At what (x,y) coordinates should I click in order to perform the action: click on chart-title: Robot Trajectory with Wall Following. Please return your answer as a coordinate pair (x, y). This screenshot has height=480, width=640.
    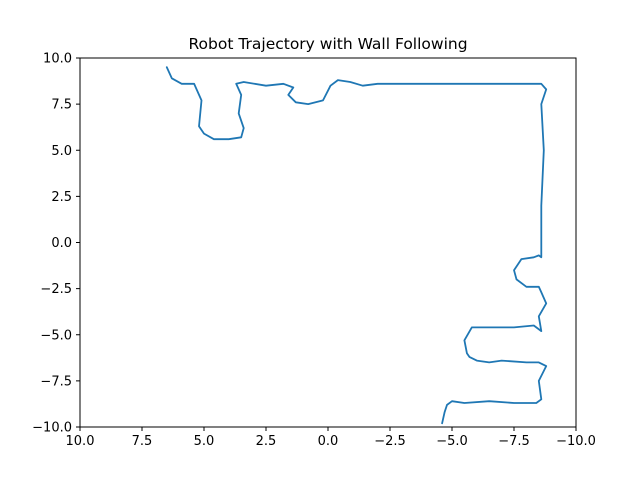
    Looking at the image, I should click on (327, 44).